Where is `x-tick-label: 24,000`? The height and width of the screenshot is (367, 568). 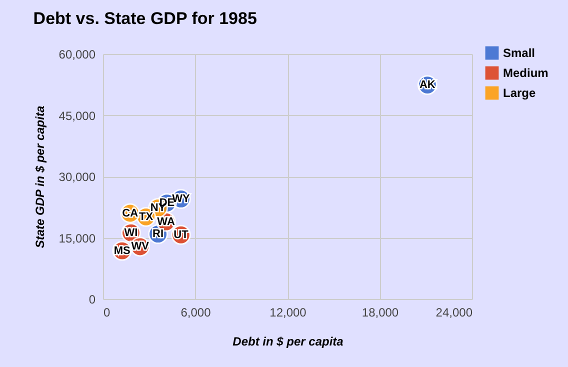
x-tick-label: 24,000 is located at coordinates (454, 313).